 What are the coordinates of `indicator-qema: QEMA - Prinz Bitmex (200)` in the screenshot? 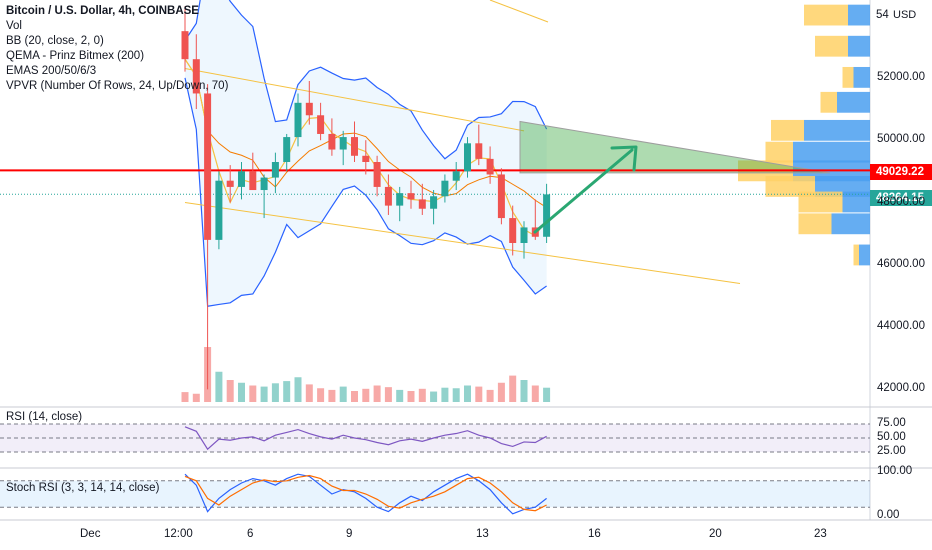 It's located at (75, 56).